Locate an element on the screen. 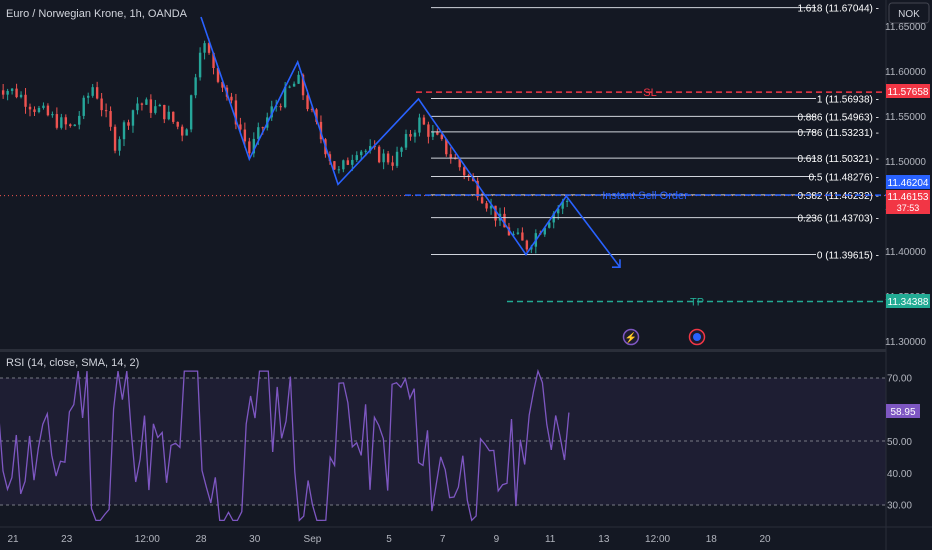 This screenshot has width=932, height=550. time-tick-label: 18 is located at coordinates (712, 539).